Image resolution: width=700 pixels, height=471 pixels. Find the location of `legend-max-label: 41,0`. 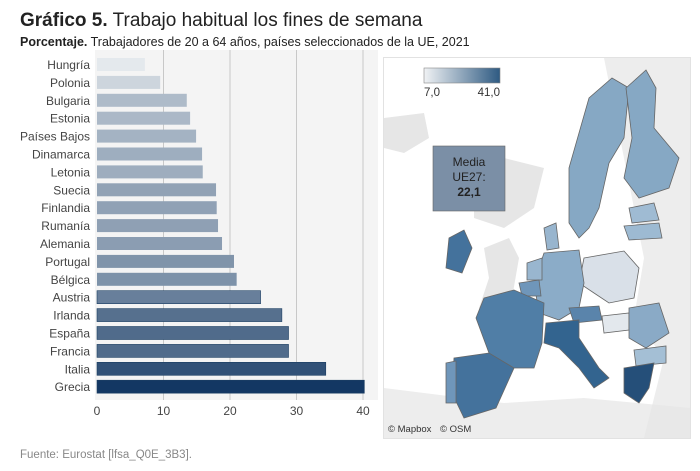

legend-max-label: 41,0 is located at coordinates (489, 93).